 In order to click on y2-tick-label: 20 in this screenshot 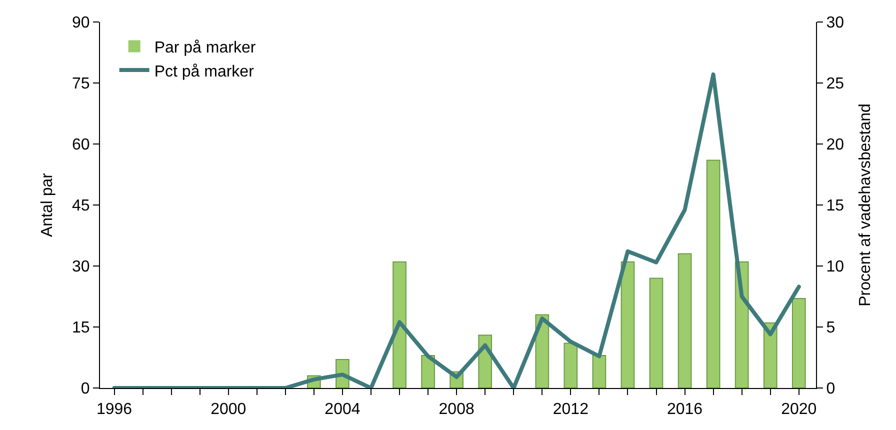, I will do `click(835, 145)`.